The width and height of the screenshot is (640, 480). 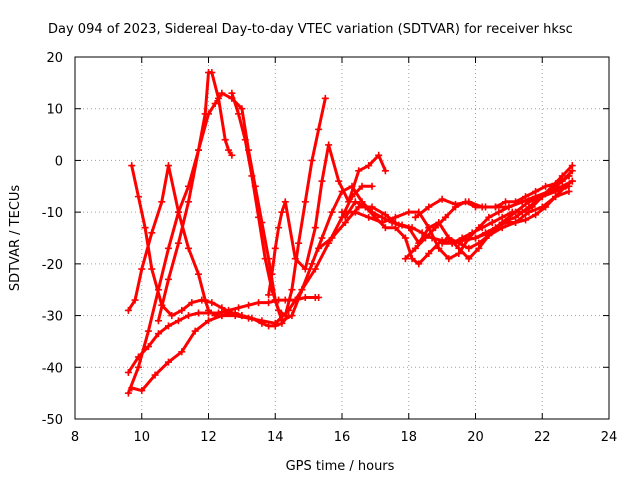 I want to click on y-axis-label: SDTVAR / TECUs, so click(x=15, y=238).